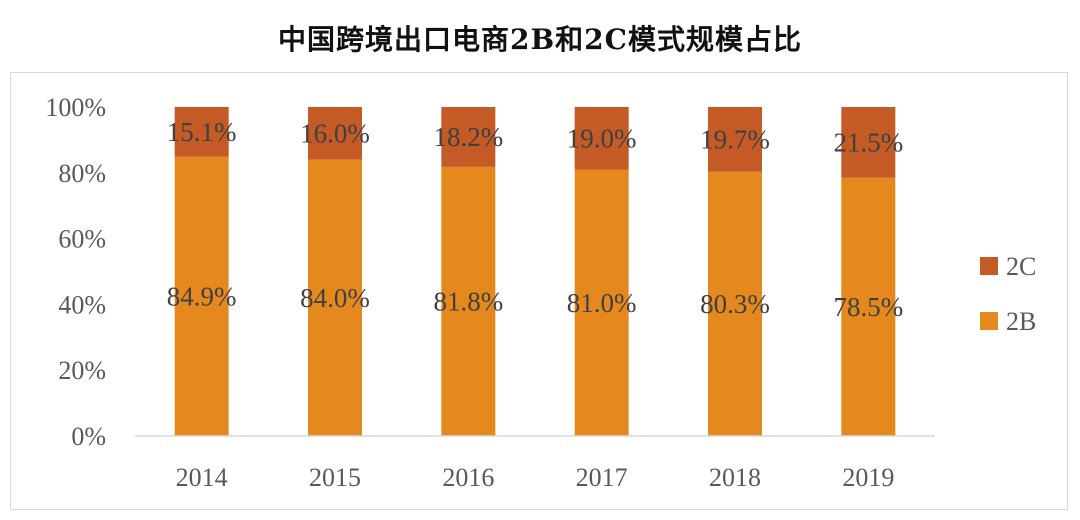 This screenshot has width=1080, height=520. Describe the element at coordinates (468, 477) in the screenshot. I see `x-tick-label: 2016` at that location.